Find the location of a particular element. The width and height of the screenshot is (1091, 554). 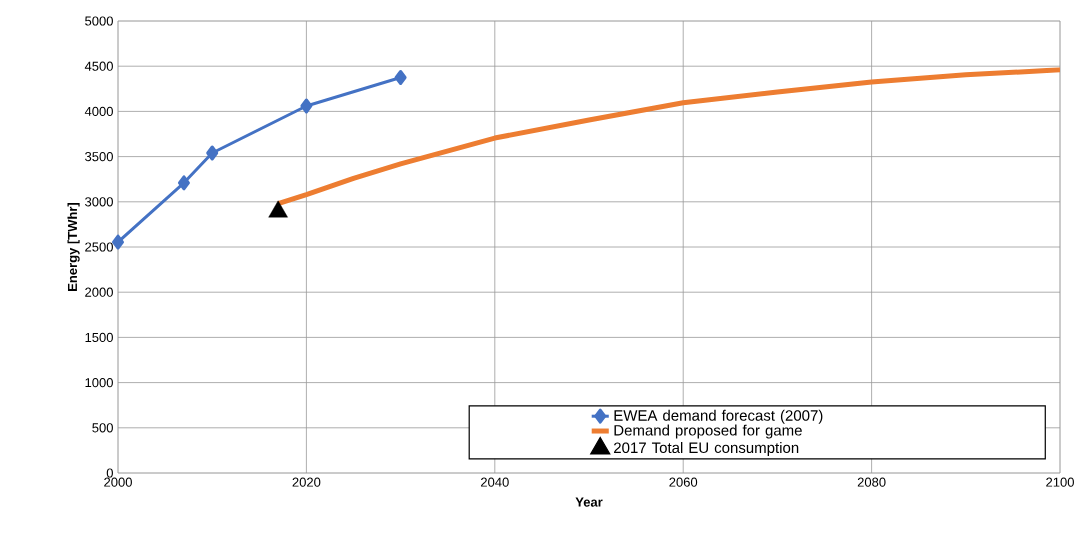

y-tick-label: 3000 is located at coordinates (99, 202).